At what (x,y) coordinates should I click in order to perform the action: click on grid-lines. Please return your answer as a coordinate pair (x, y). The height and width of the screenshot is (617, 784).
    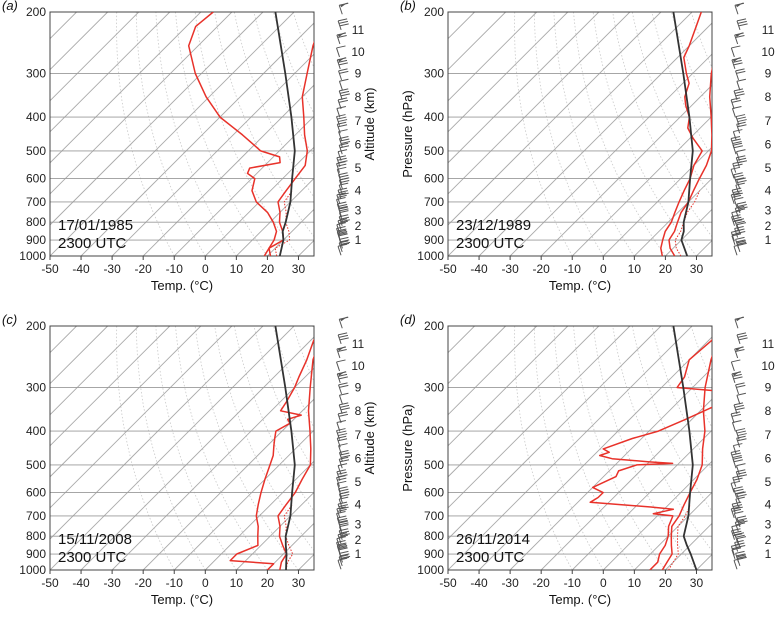
    Looking at the image, I should click on (182, 448).